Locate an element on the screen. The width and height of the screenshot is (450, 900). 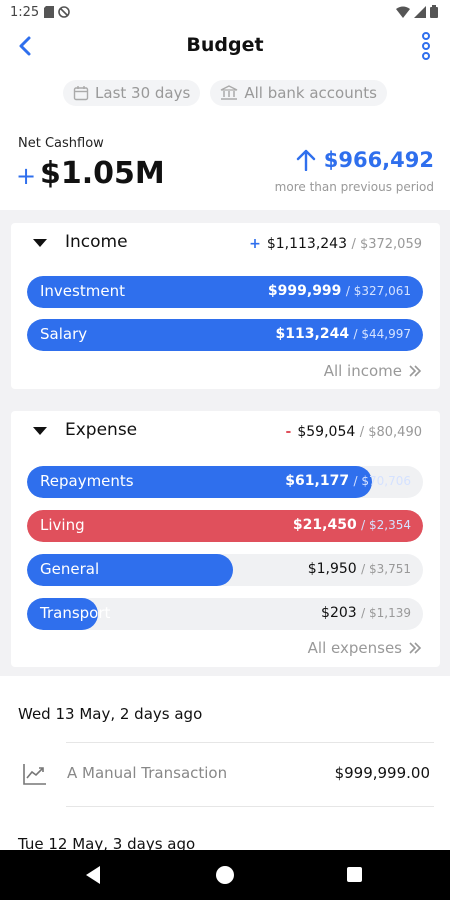
accounts-filter-chip: All bank accounts is located at coordinates (298, 93).